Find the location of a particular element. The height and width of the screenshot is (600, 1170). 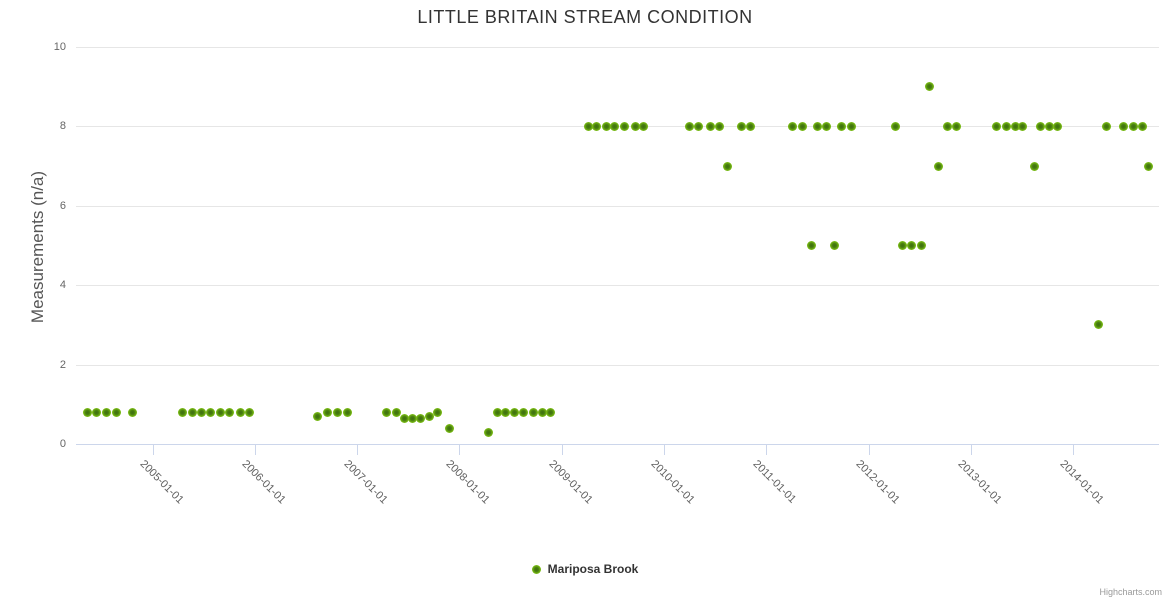

y-tick-label: 2 is located at coordinates (62, 364).